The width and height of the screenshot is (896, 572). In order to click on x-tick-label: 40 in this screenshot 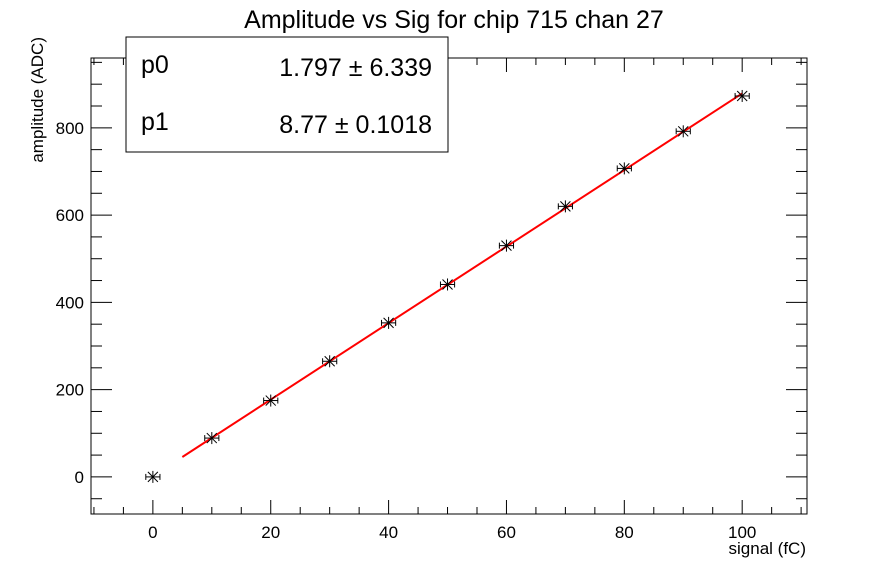, I will do `click(388, 532)`.